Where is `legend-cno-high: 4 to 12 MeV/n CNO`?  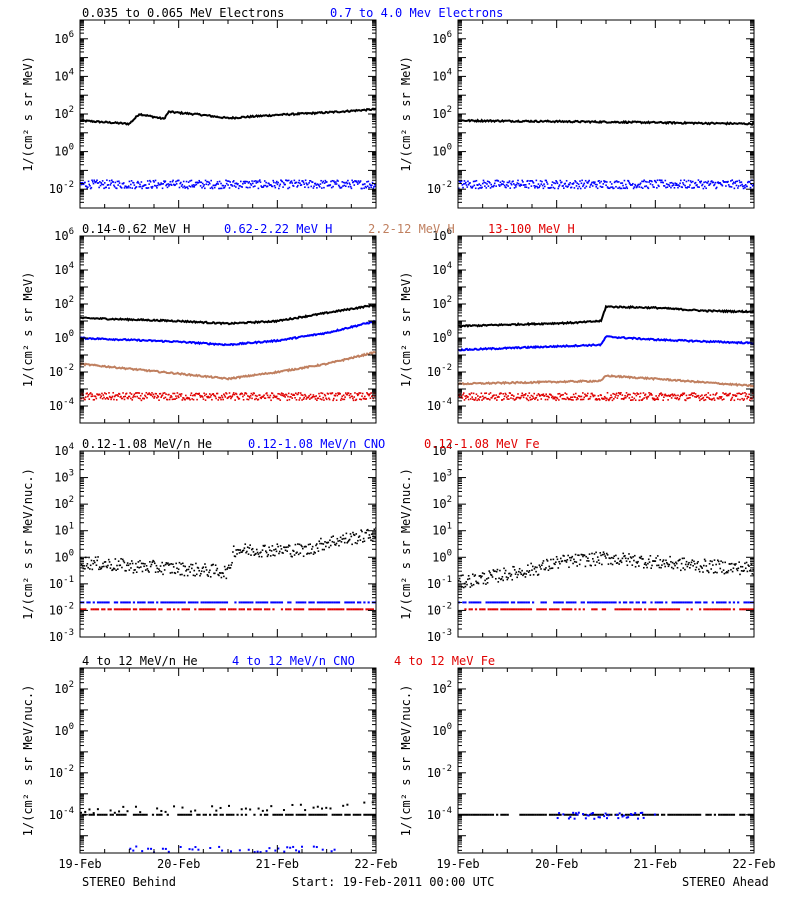 legend-cno-high: 4 to 12 MeV/n CNO is located at coordinates (293, 661).